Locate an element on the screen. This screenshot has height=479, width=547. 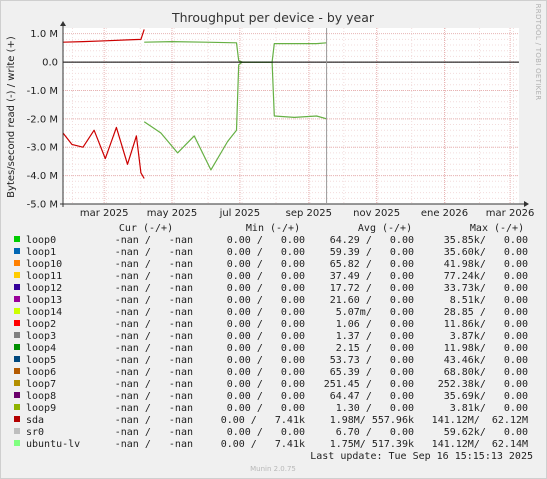
legend-avg: 6.70 / 0.00 is located at coordinates (375, 432).